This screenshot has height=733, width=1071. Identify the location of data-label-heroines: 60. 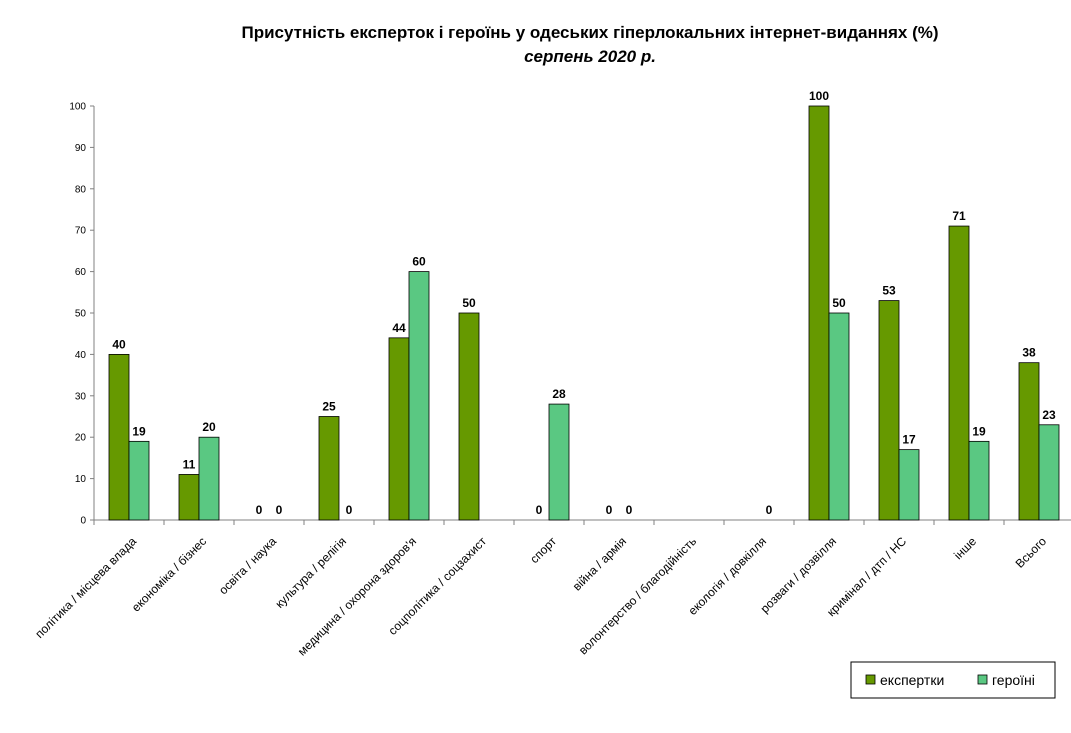
(419, 262).